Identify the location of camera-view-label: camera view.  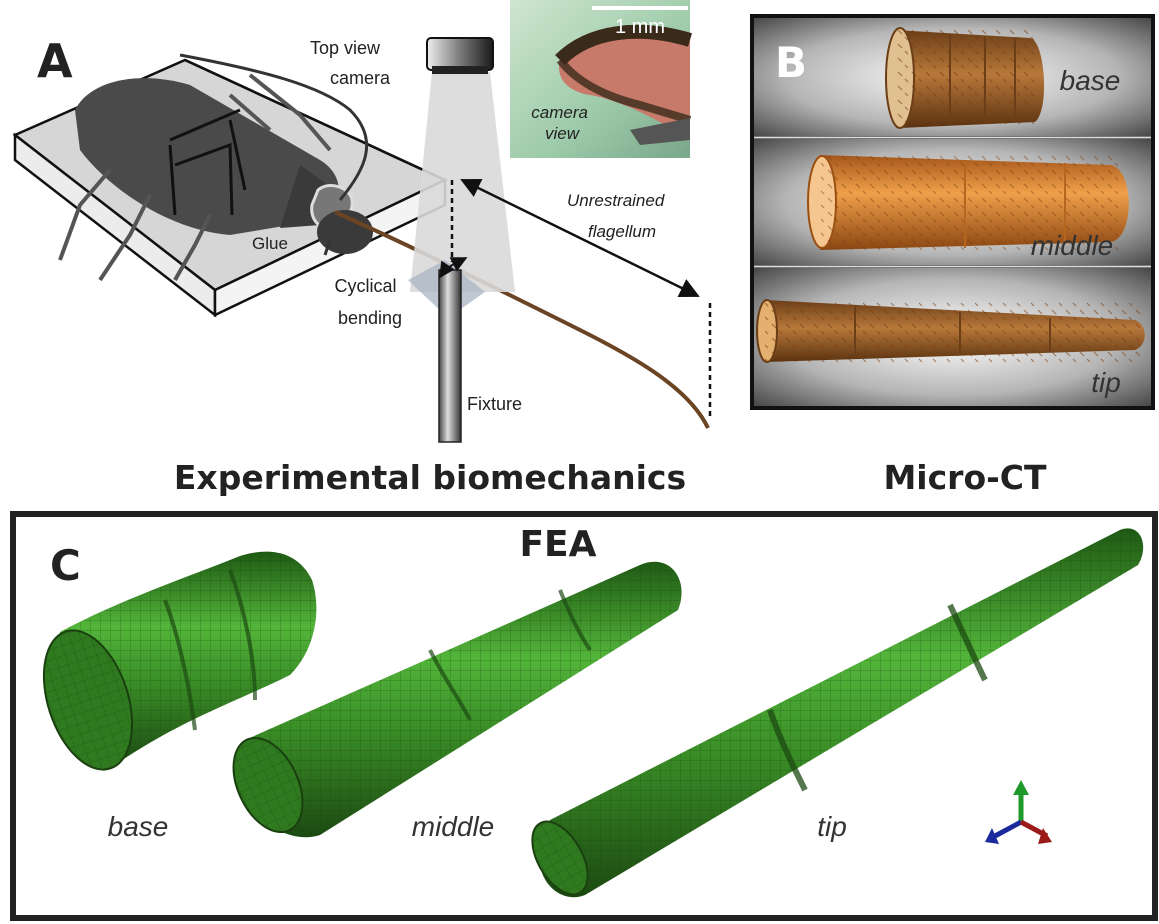
(561, 123).